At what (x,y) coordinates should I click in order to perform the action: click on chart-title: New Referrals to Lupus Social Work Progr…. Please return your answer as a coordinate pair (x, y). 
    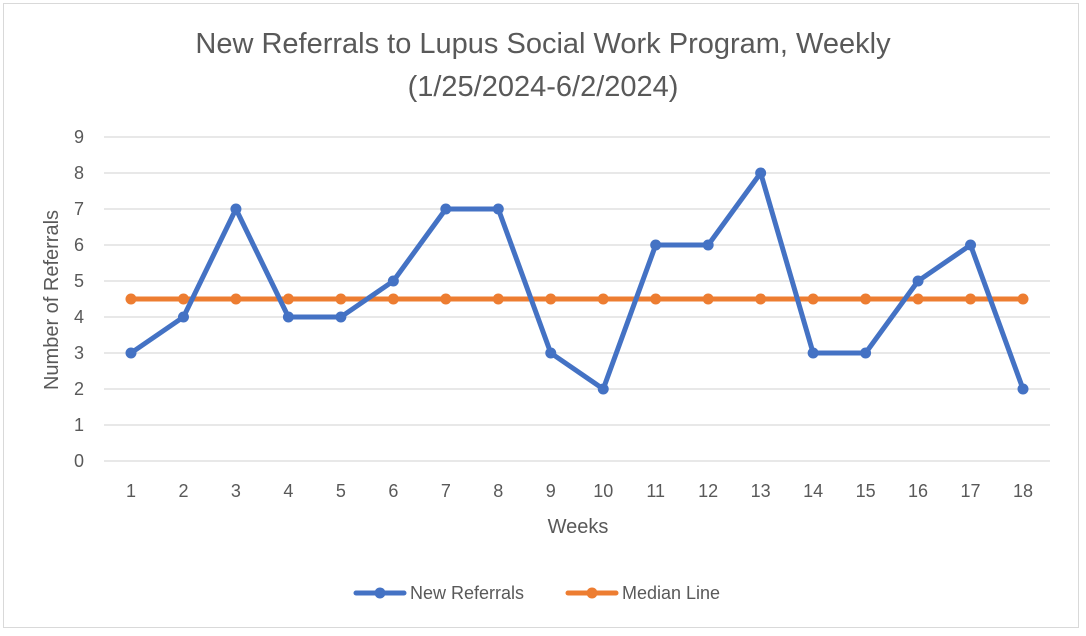
    Looking at the image, I should click on (543, 44).